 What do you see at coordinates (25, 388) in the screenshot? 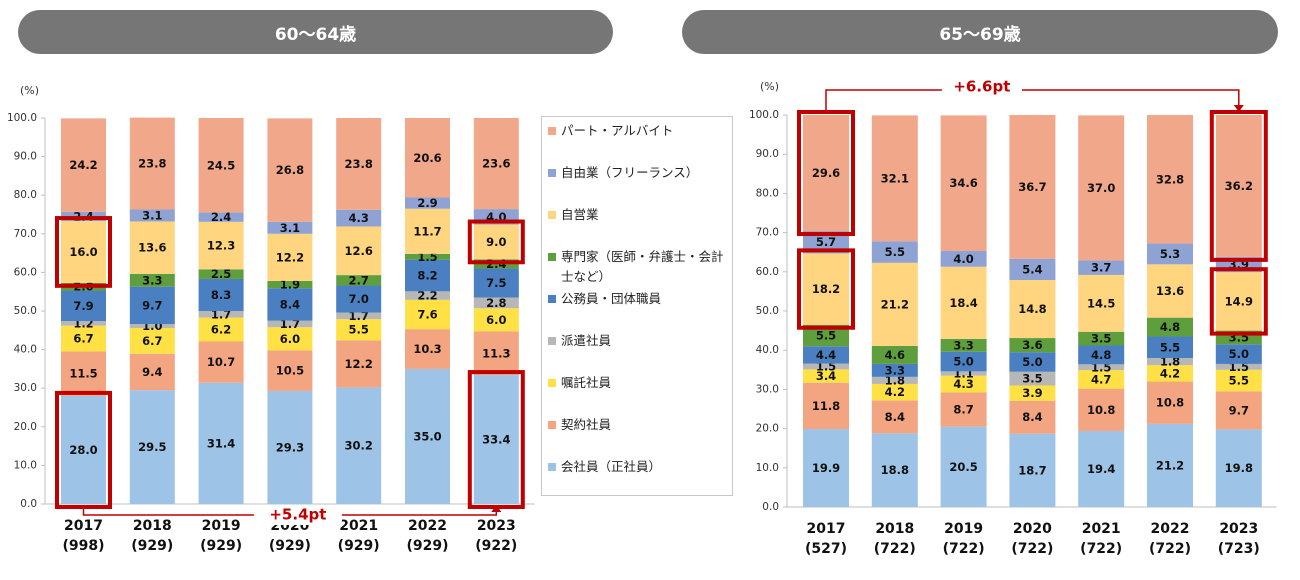
I see `y-tick-label: 30.0` at bounding box center [25, 388].